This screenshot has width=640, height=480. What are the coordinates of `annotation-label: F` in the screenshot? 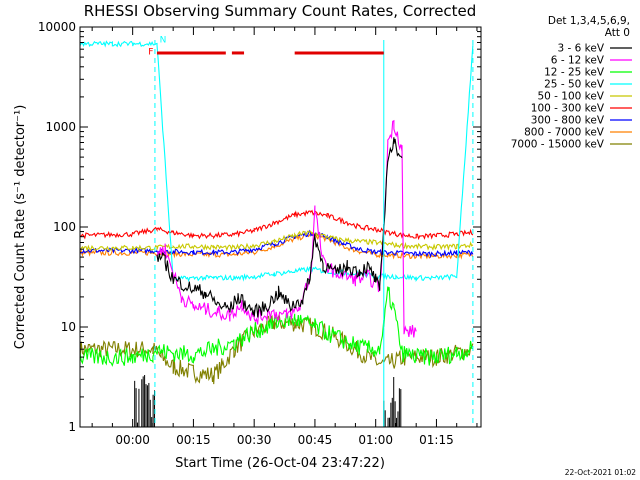 It's located at (150, 53).